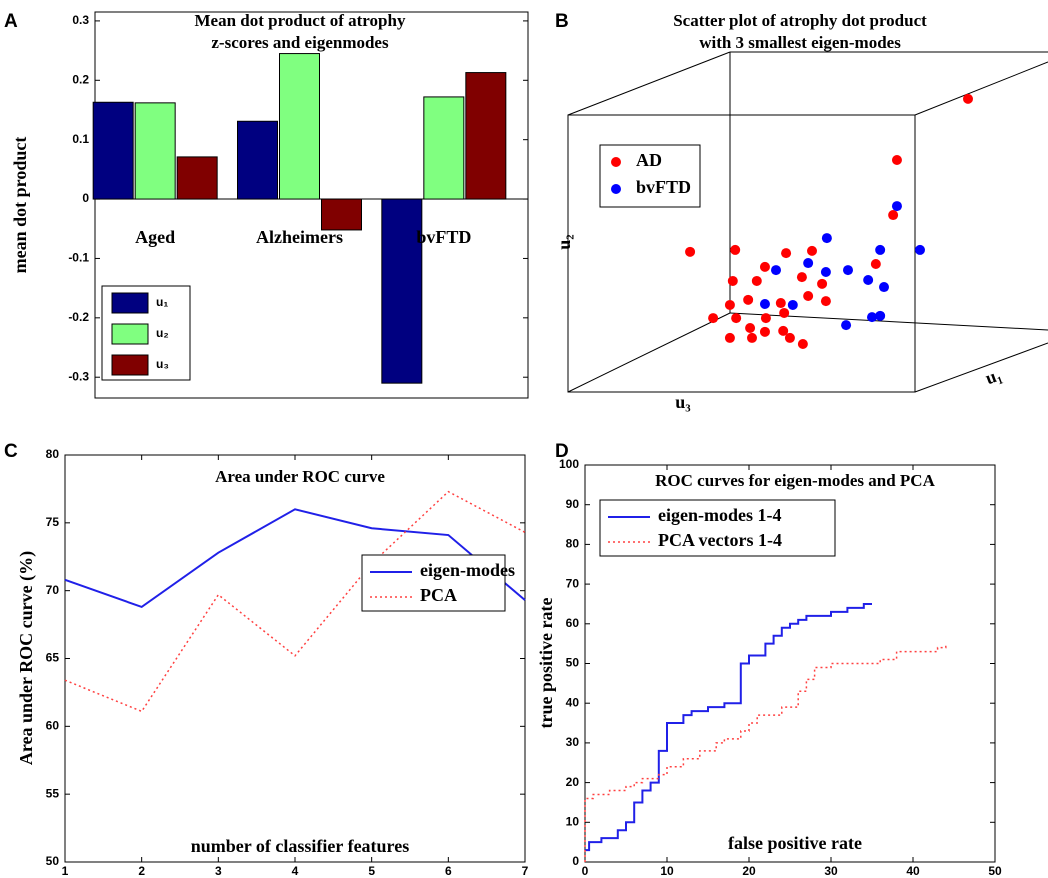 The height and width of the screenshot is (878, 1048). I want to click on legend-label: PCA, so click(438, 595).